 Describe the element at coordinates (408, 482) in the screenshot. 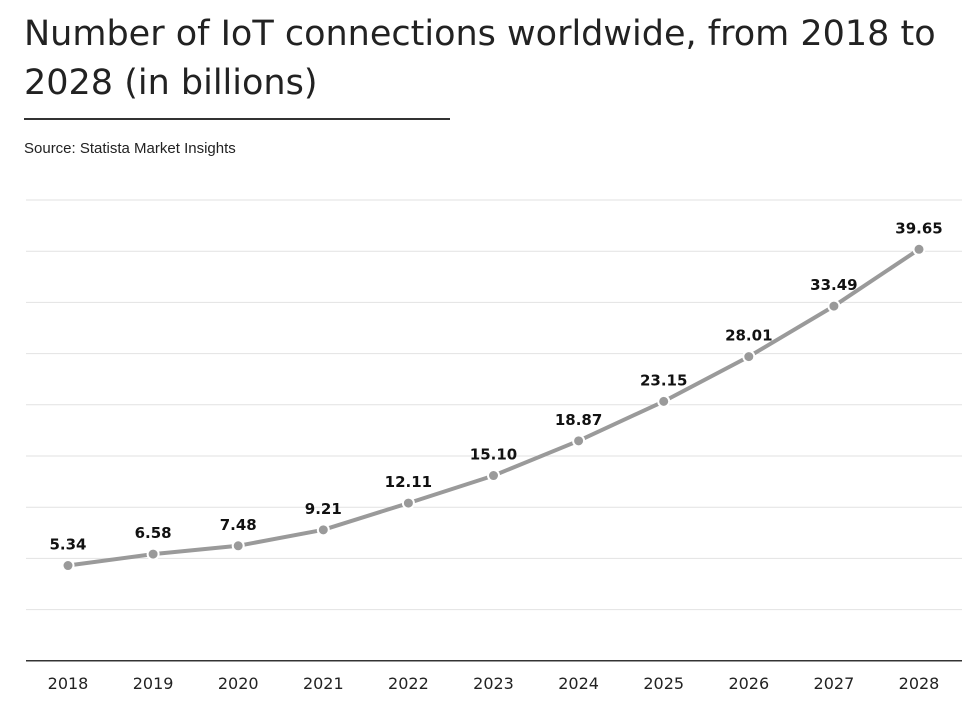

I see `data-label: 12.11` at that location.